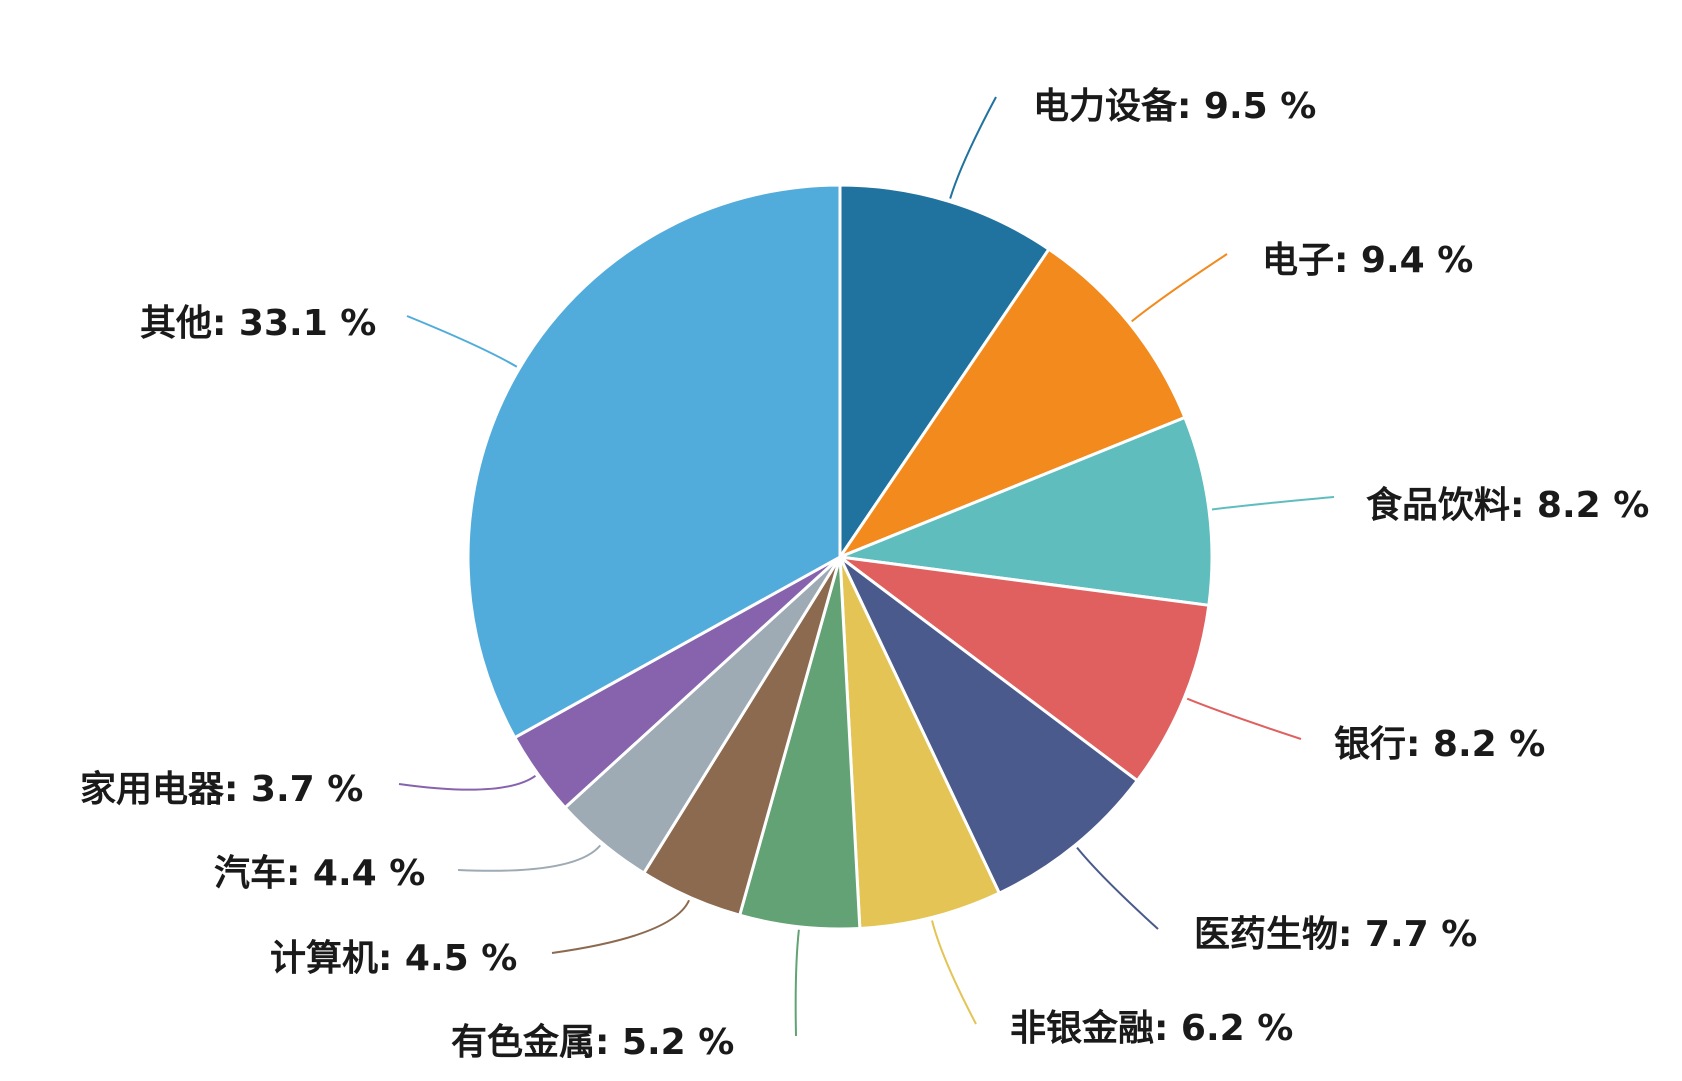 The width and height of the screenshot is (1682, 1081). What do you see at coordinates (1439, 744) in the screenshot?
I see `slice-label: 银行: 8.2 %` at bounding box center [1439, 744].